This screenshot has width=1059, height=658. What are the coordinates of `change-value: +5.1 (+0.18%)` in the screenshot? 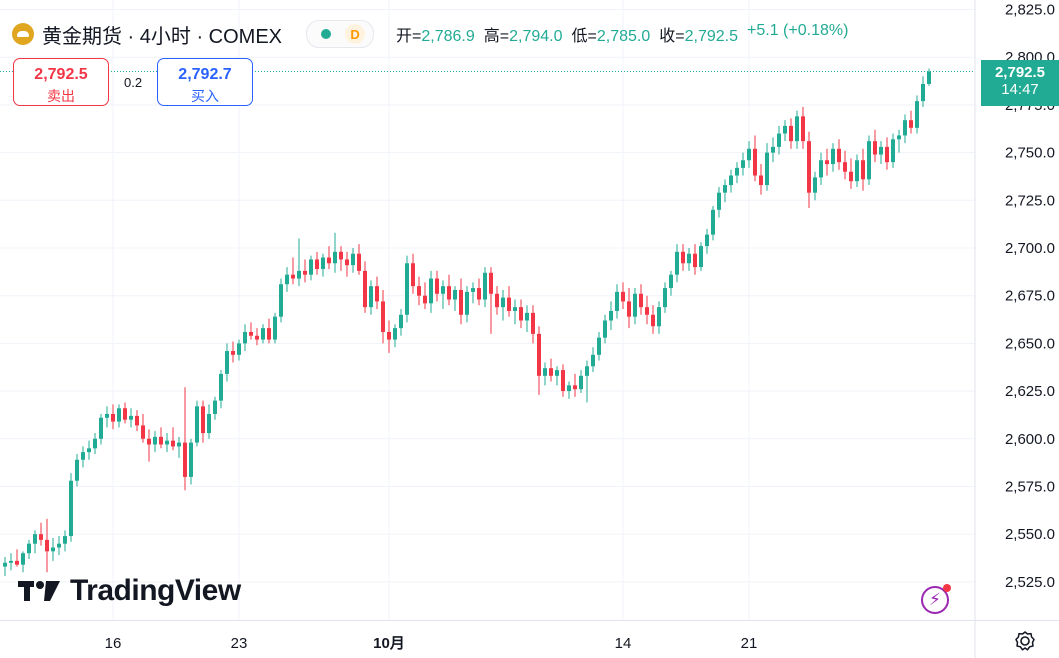 It's located at (798, 30).